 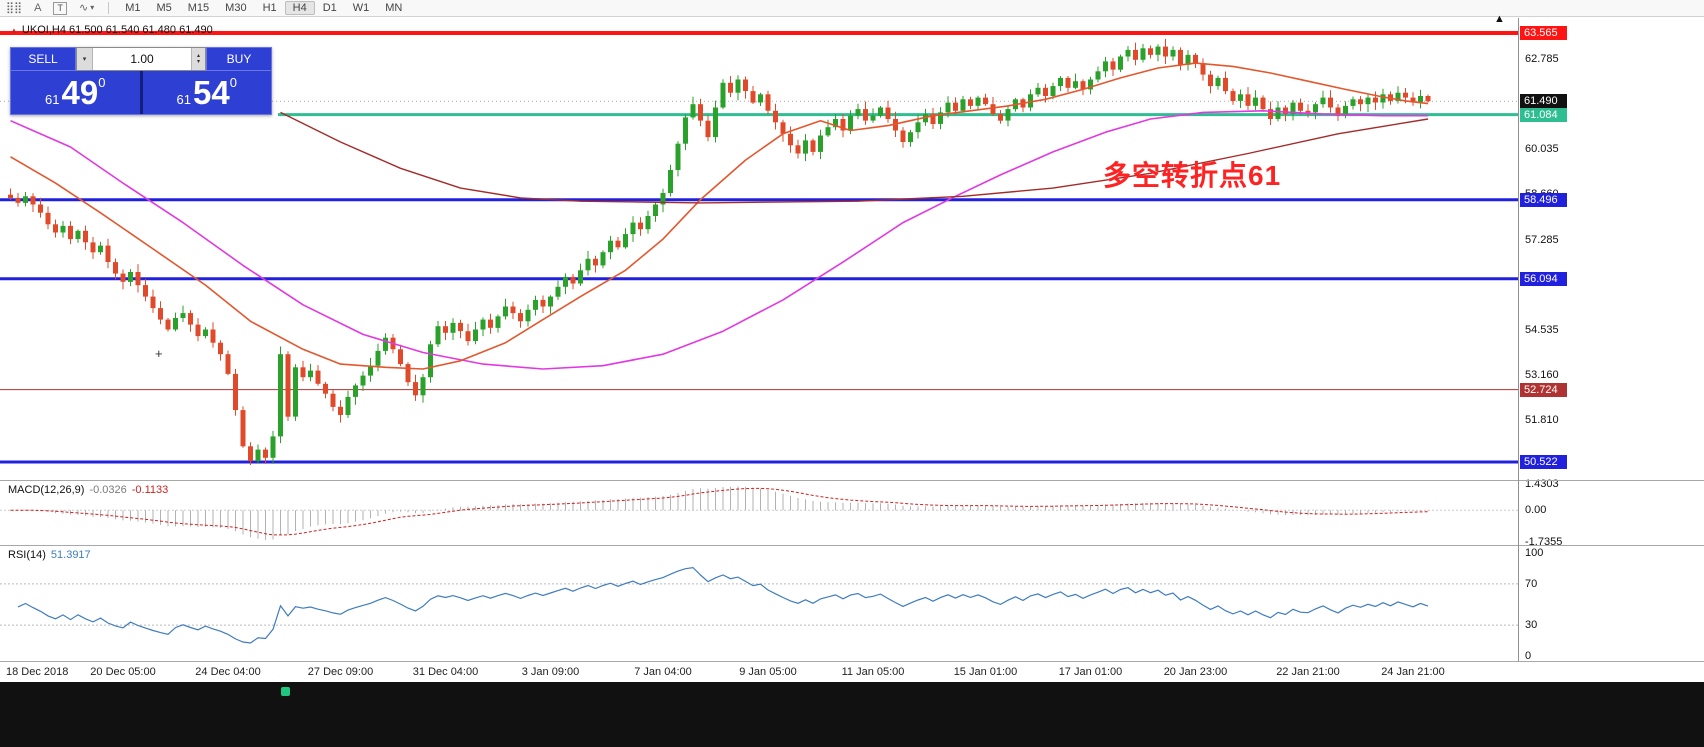 I want to click on time-label: 15 Jan 01:00, so click(x=985, y=672).